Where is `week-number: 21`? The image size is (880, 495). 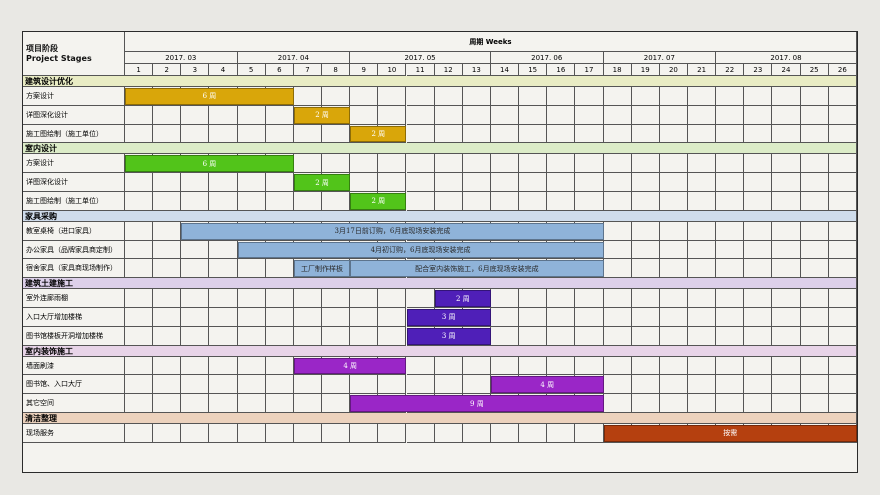
week-number: 21 is located at coordinates (702, 70).